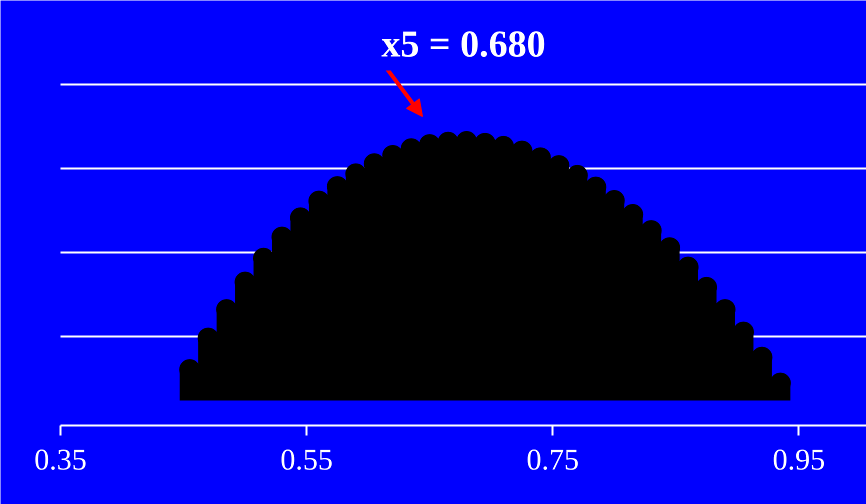  What do you see at coordinates (306, 460) in the screenshot?
I see `x-tick-label: 0.55` at bounding box center [306, 460].